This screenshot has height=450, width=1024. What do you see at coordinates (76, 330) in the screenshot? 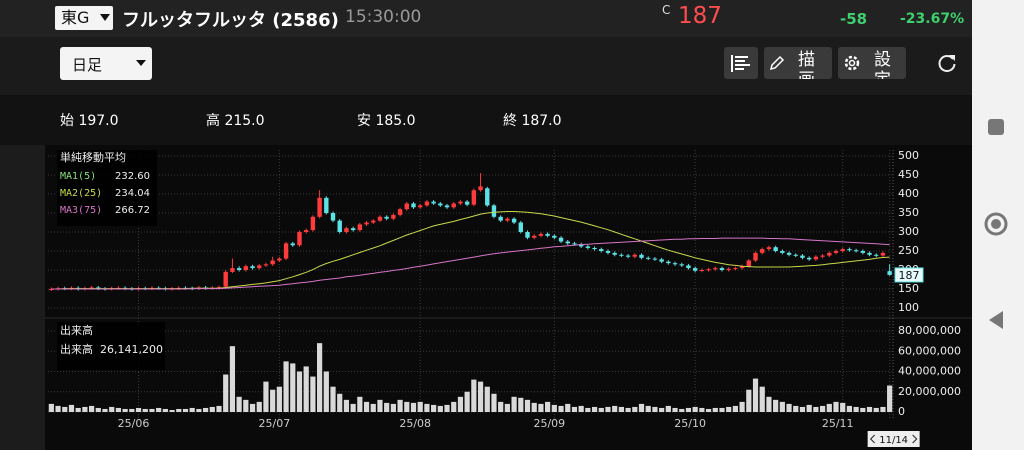
I see `volume-title: 出来高` at bounding box center [76, 330].